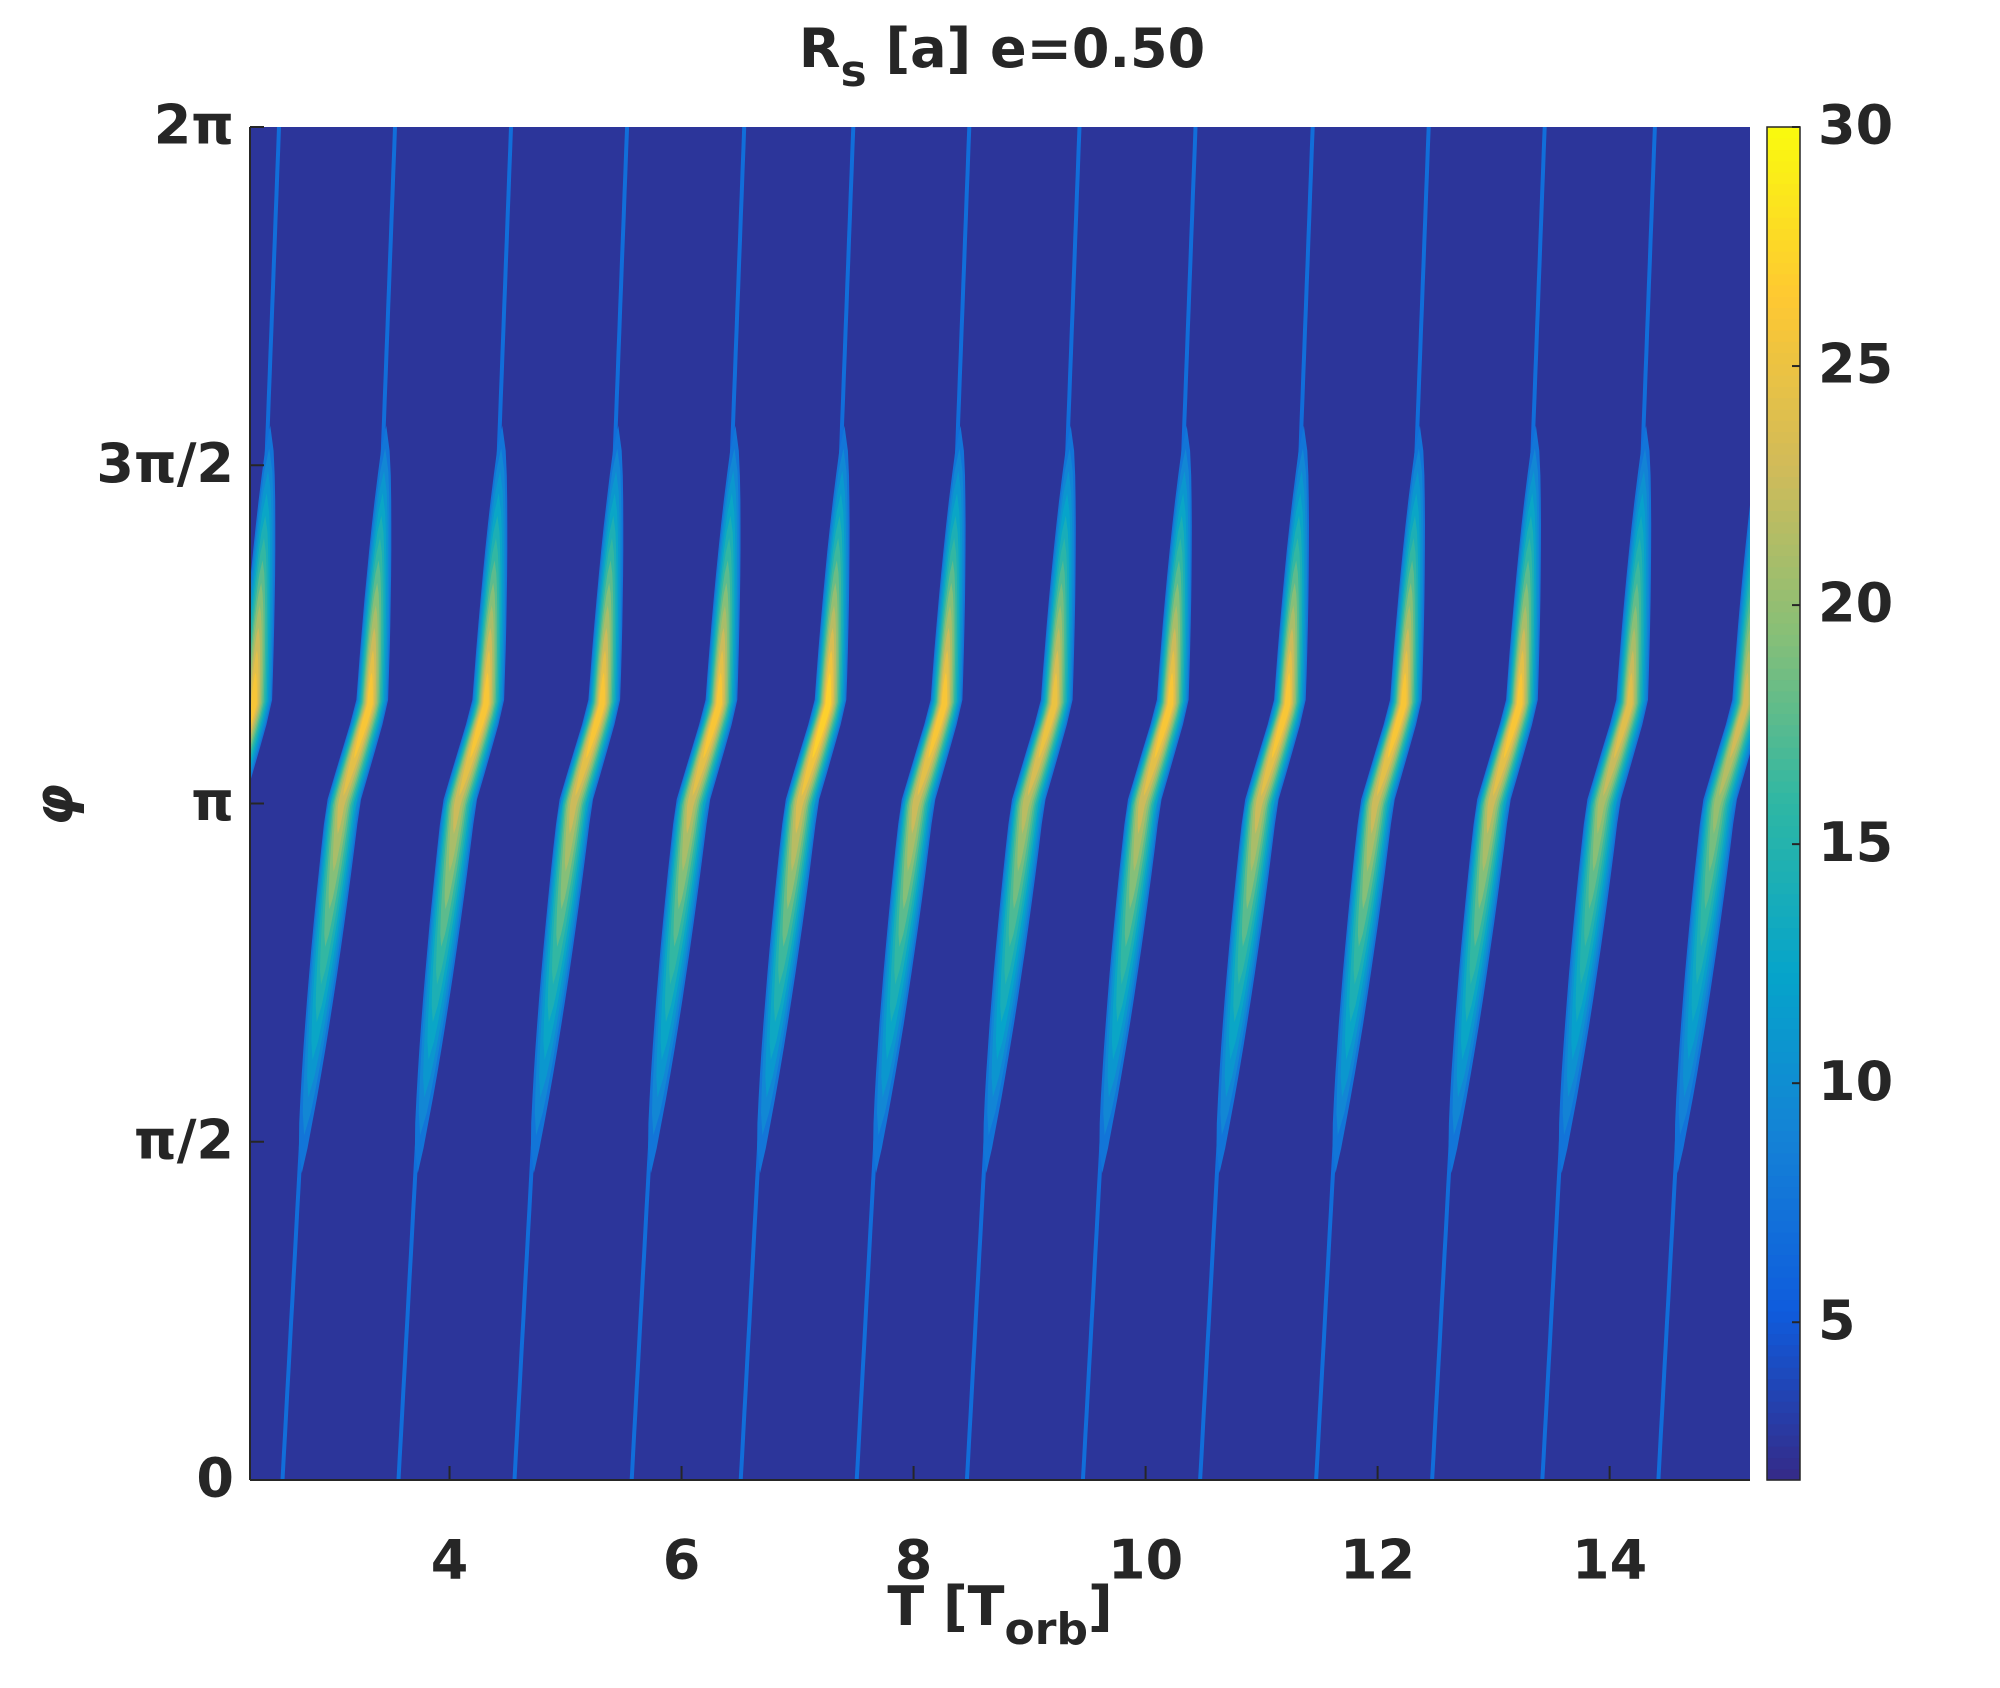 The width and height of the screenshot is (2000, 1688). I want to click on x-tick-label: 10, so click(1145, 1560).